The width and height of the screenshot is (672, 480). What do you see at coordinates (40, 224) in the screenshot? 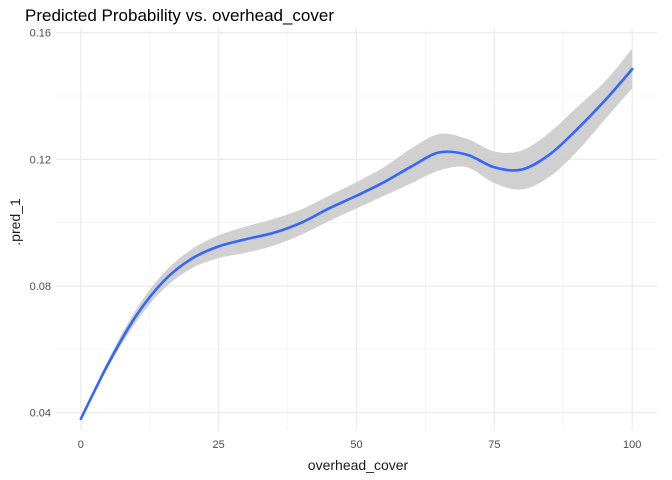
I see `y-axis-ticks: 0.04 0.08 0.12 0.16` at bounding box center [40, 224].